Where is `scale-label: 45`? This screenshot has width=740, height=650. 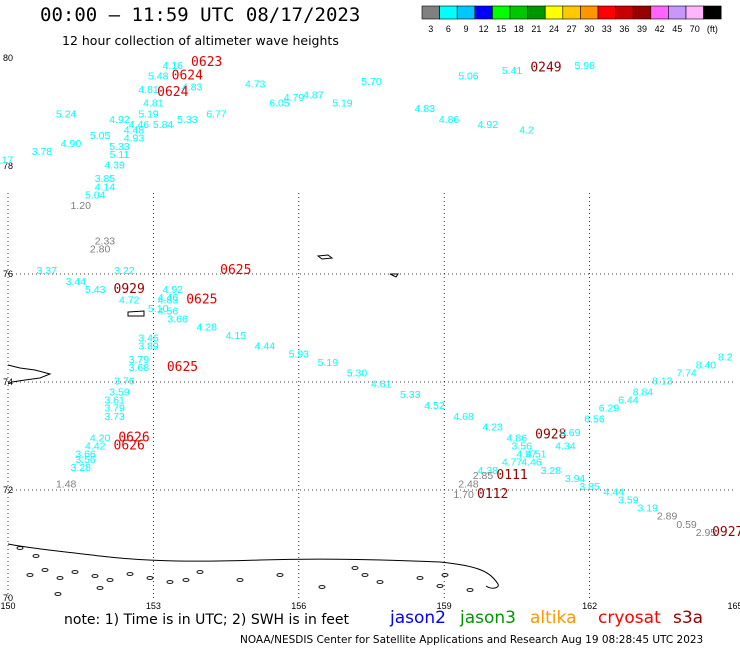 scale-label: 45 is located at coordinates (677, 29).